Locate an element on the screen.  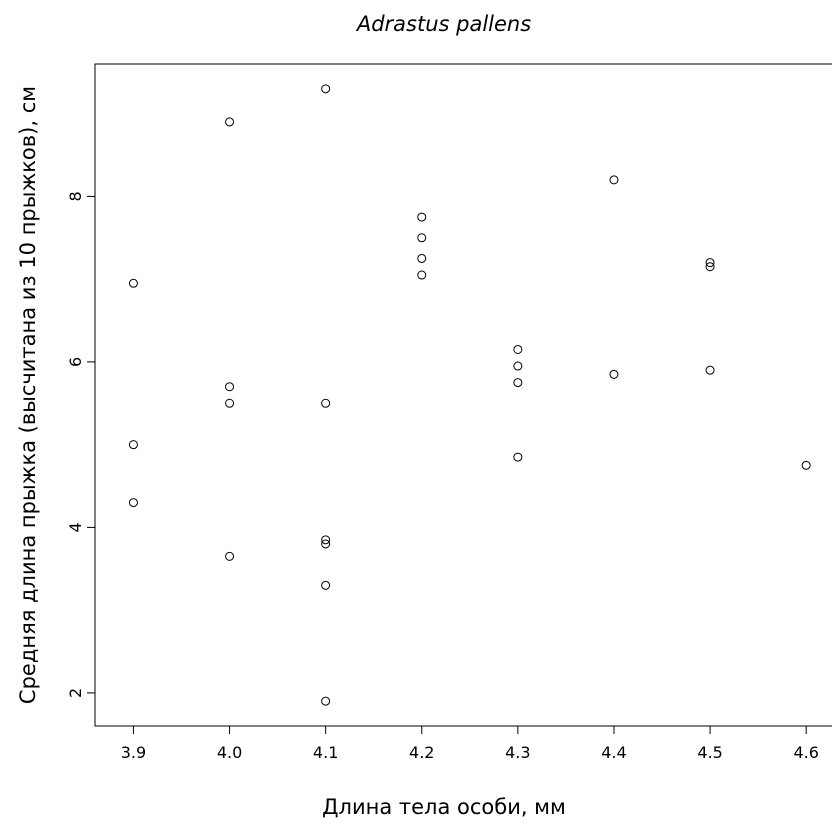
y-tick-label: 2 is located at coordinates (75, 693).